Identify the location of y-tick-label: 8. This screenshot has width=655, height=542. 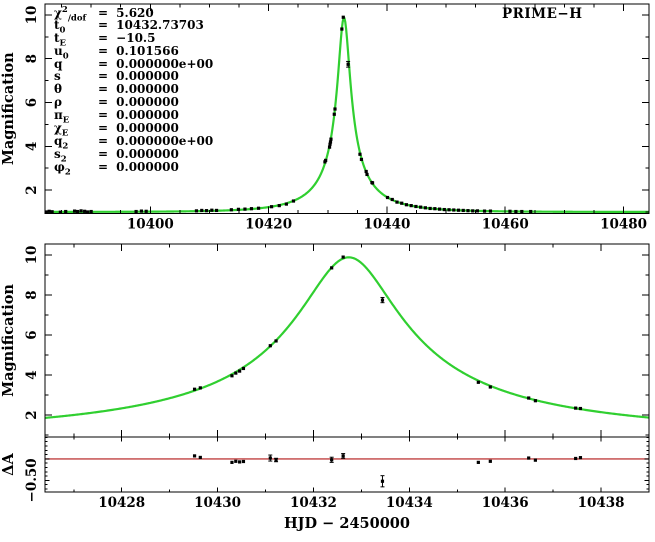
(32, 294).